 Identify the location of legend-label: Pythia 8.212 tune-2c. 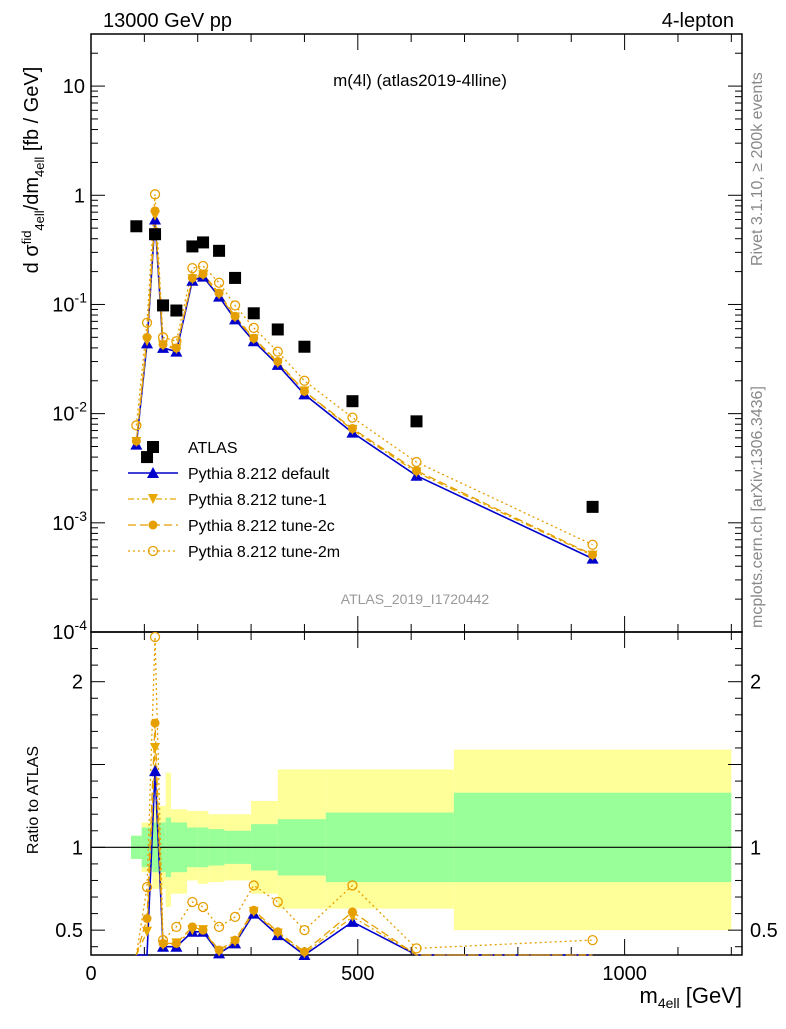
(261, 526).